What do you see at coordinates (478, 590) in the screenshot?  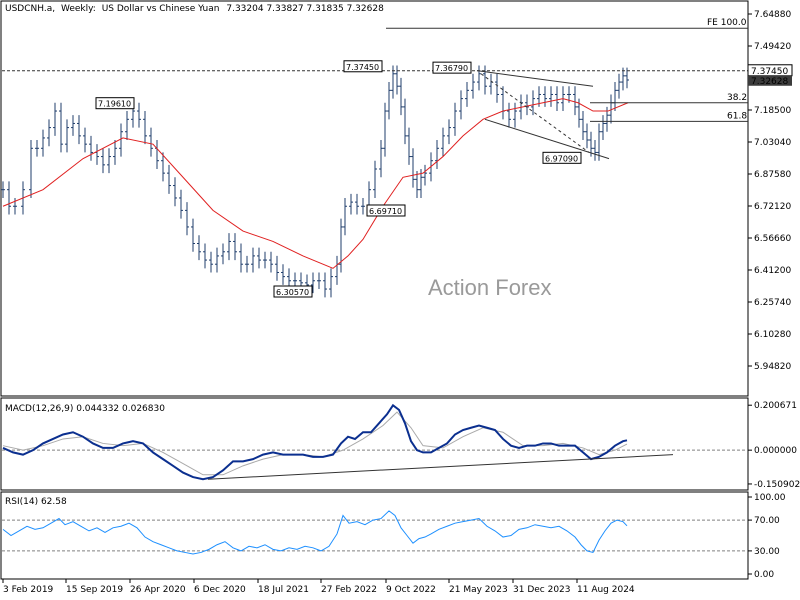 I see `x-tick-label: 21 May 2023` at bounding box center [478, 590].